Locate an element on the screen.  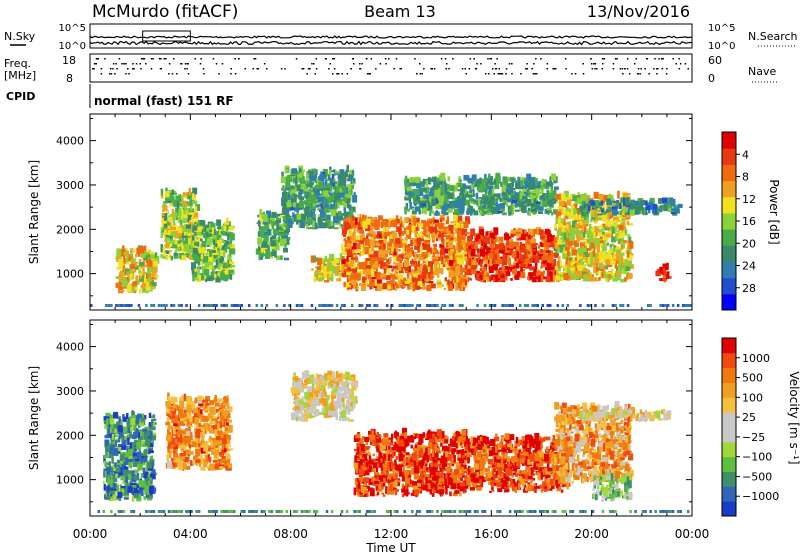
power-y-label: Slant Range [km] is located at coordinates (34, 212).